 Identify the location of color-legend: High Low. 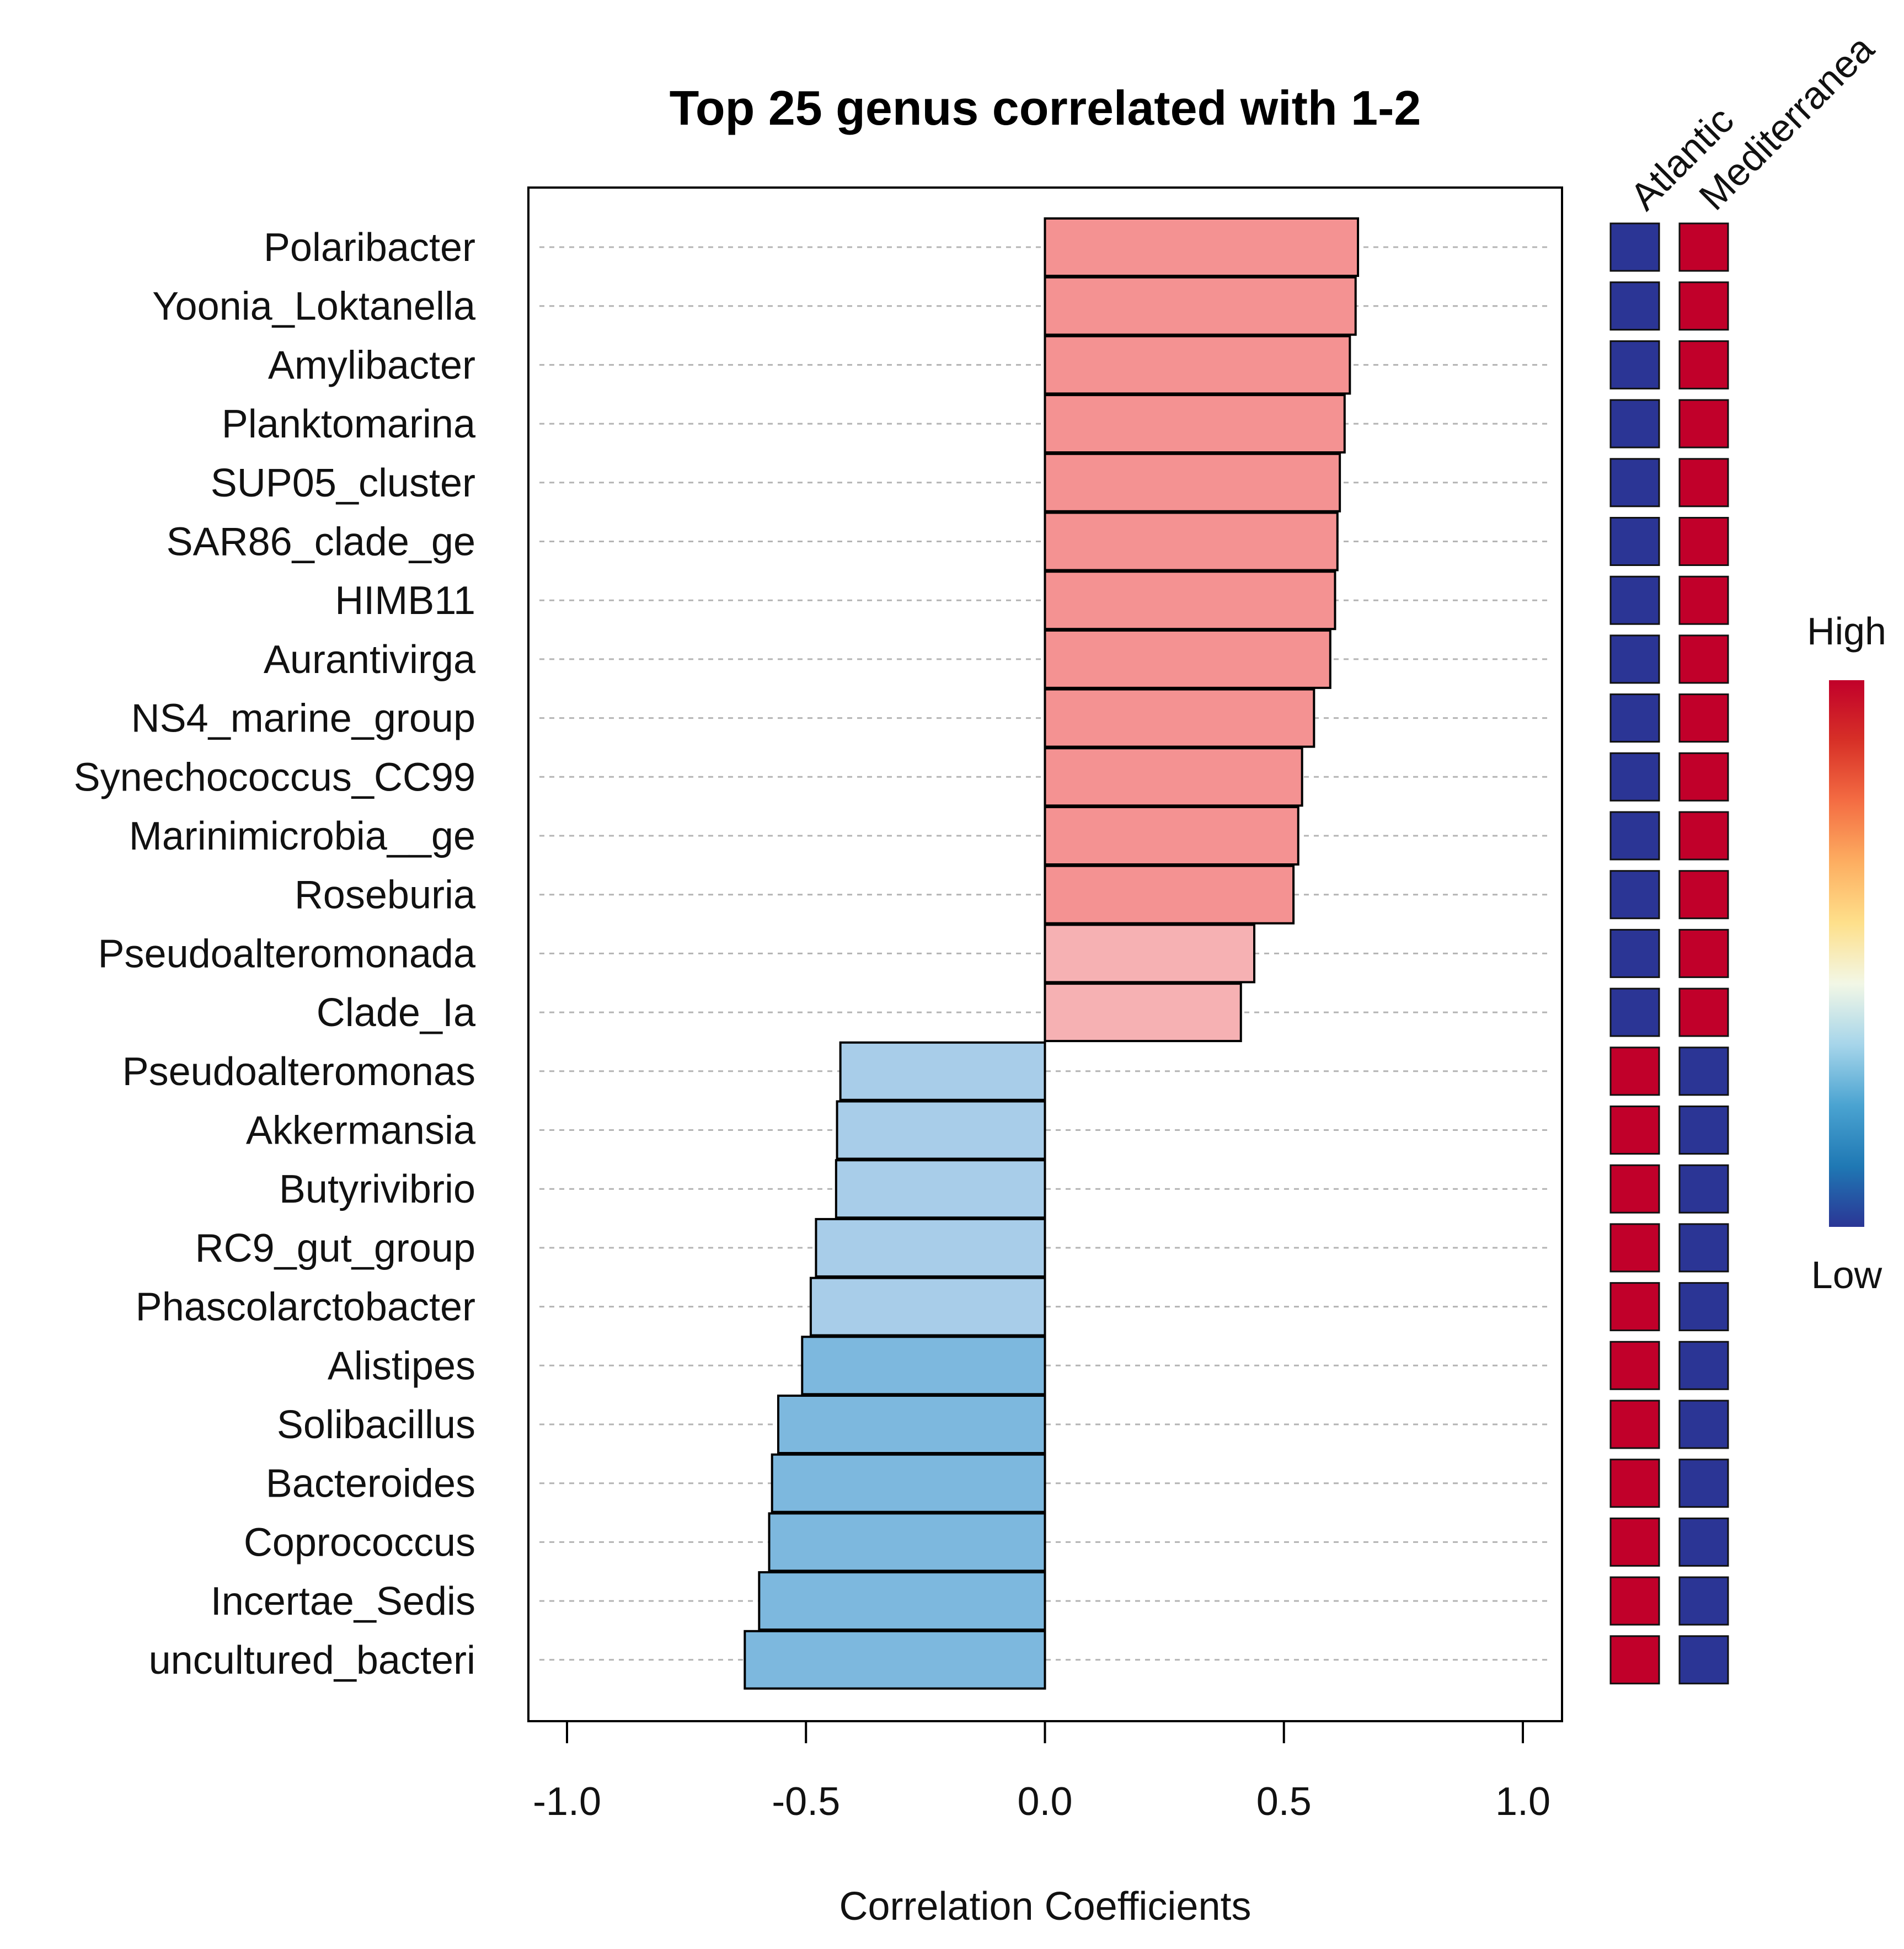
(1847, 953).